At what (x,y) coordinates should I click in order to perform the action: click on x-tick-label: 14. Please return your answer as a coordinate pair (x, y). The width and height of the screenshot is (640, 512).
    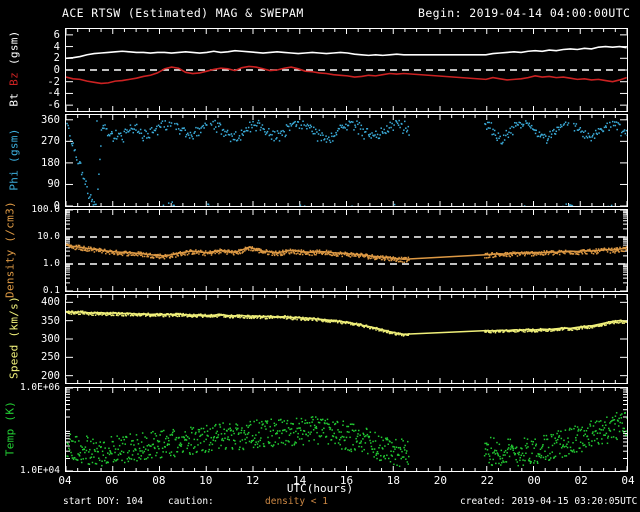
    Looking at the image, I should click on (299, 480).